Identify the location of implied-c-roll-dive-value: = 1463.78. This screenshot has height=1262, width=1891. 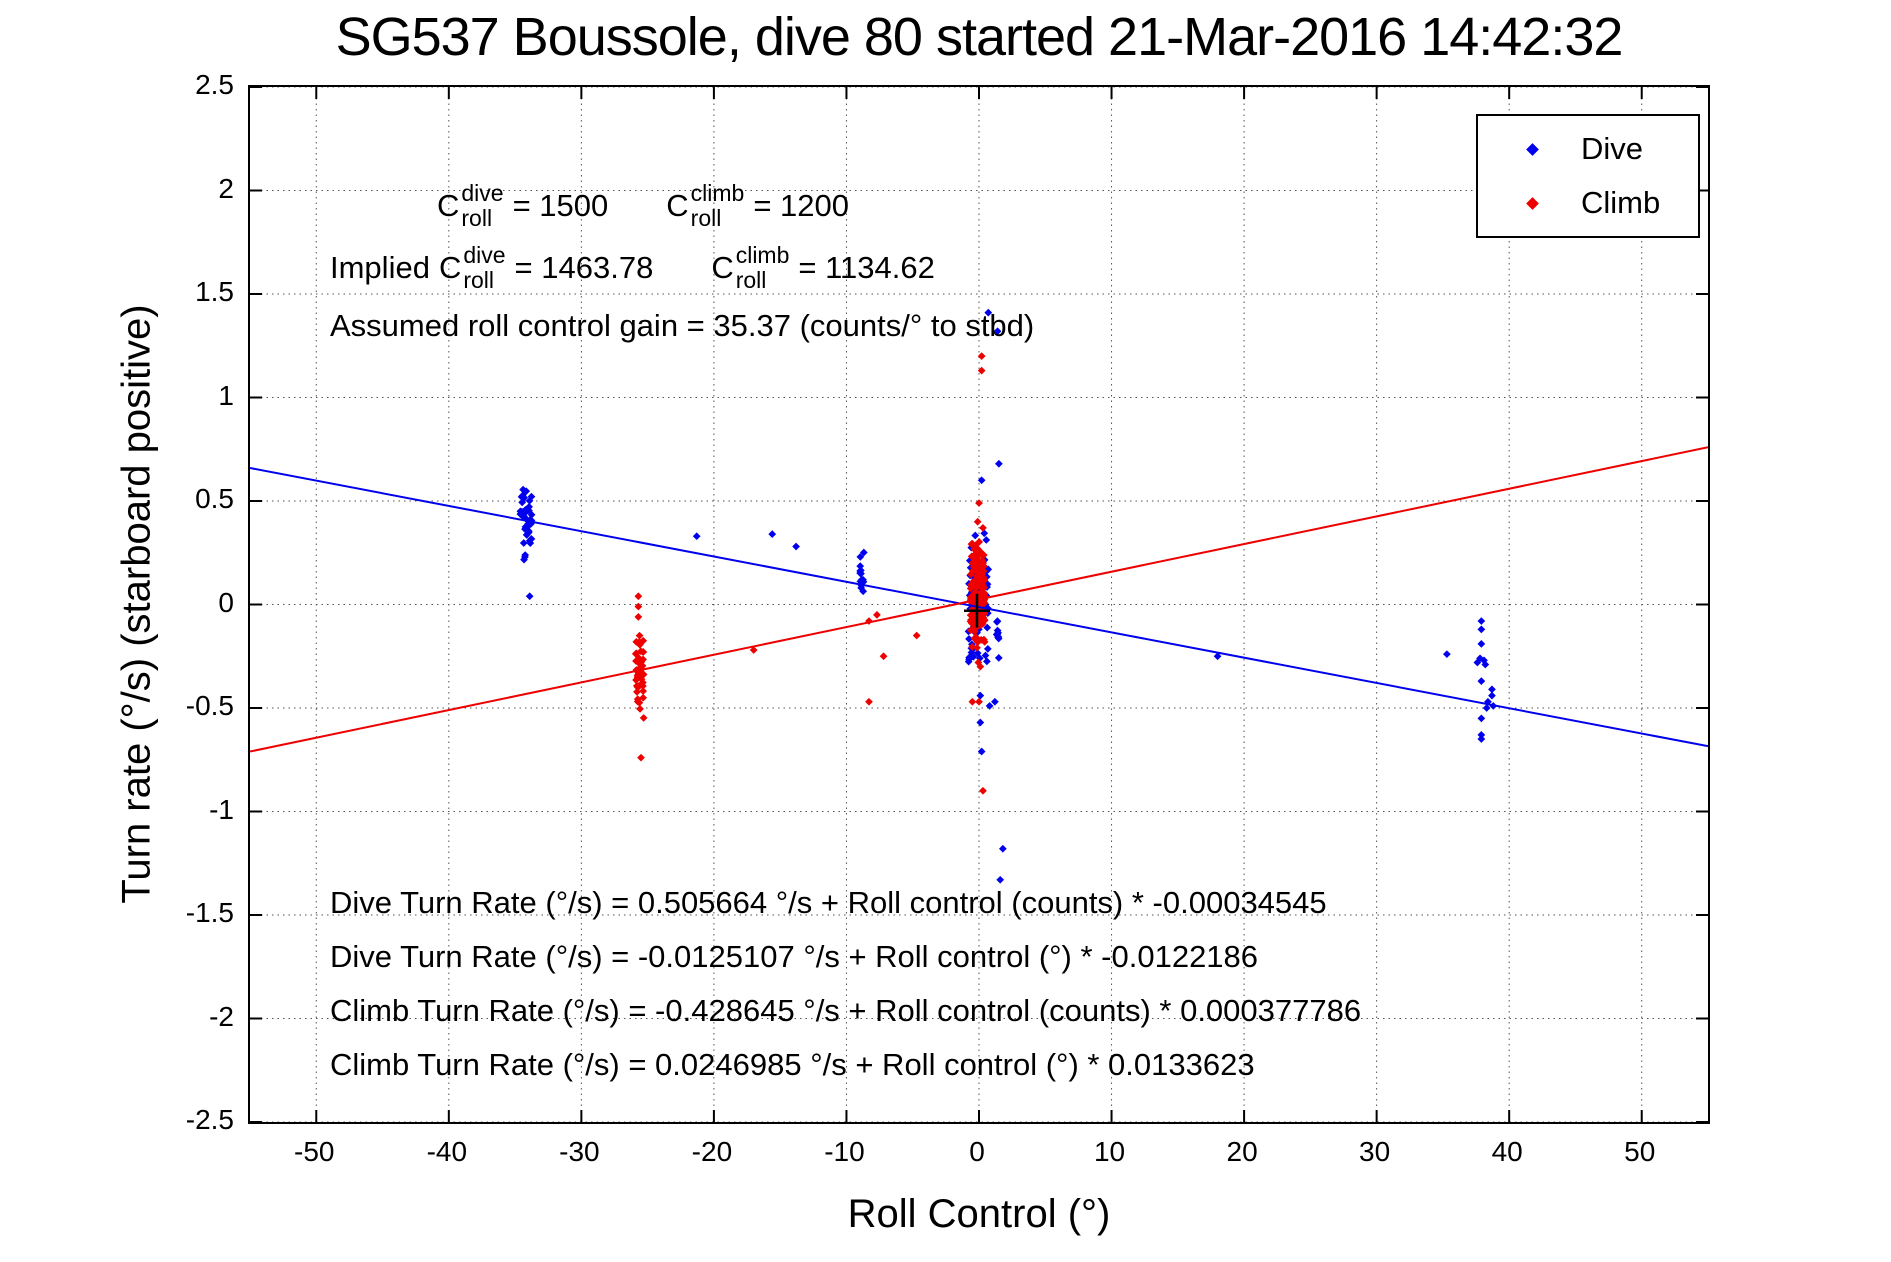
(584, 267).